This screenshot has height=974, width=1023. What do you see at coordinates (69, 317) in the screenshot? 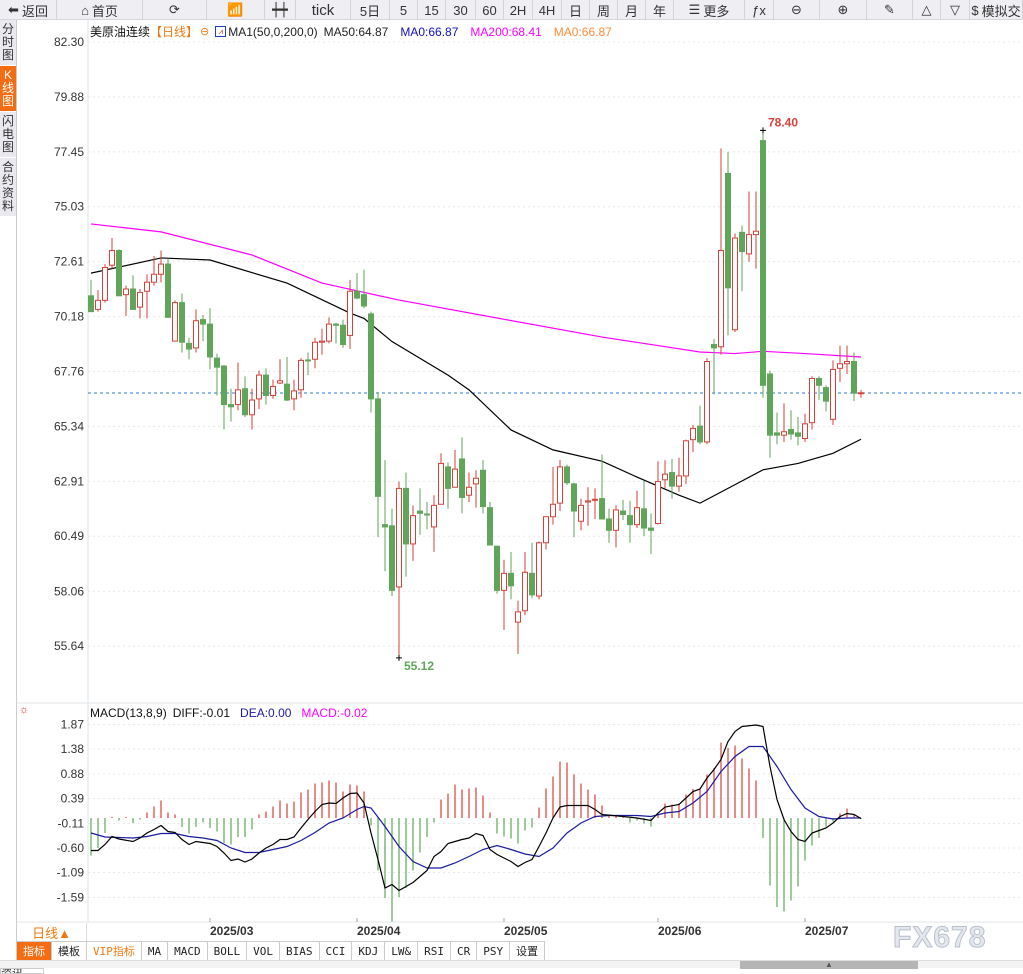
I see `price-tick-label: 70.18` at bounding box center [69, 317].